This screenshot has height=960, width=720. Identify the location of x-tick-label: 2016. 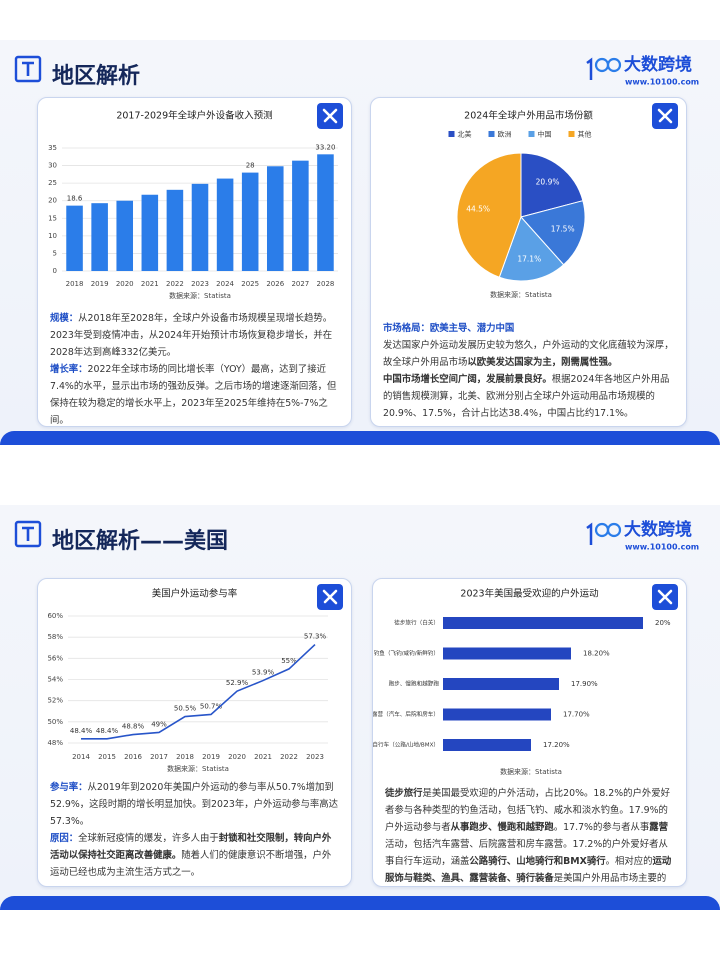
(133, 757).